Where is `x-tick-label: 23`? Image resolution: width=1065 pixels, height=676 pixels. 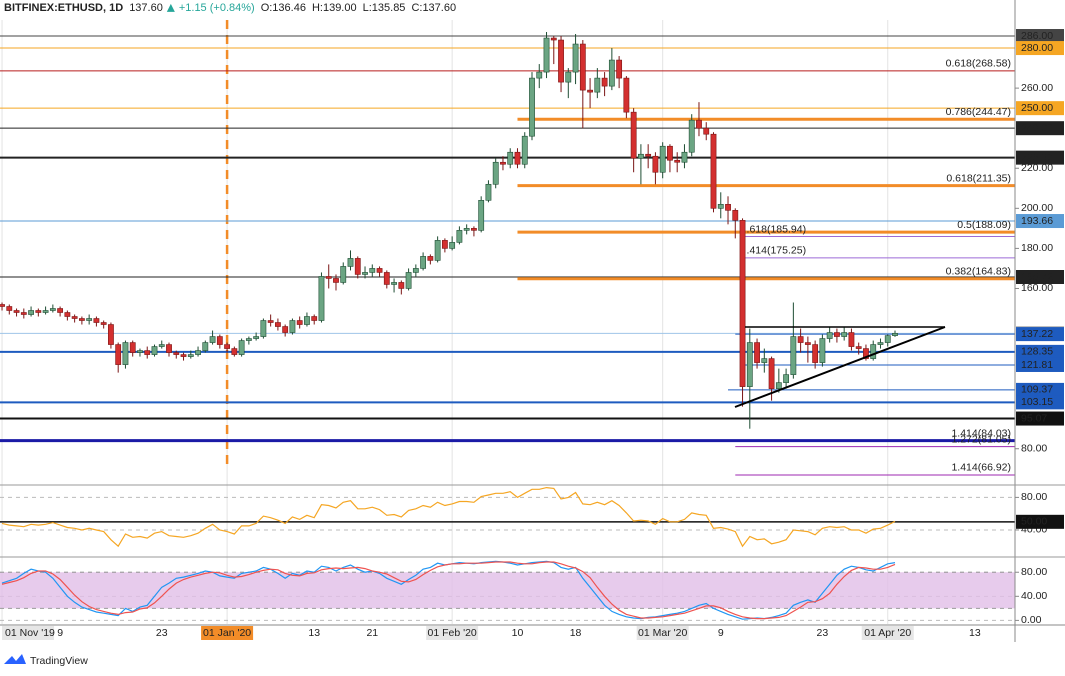
x-tick-label: 23 is located at coordinates (162, 633).